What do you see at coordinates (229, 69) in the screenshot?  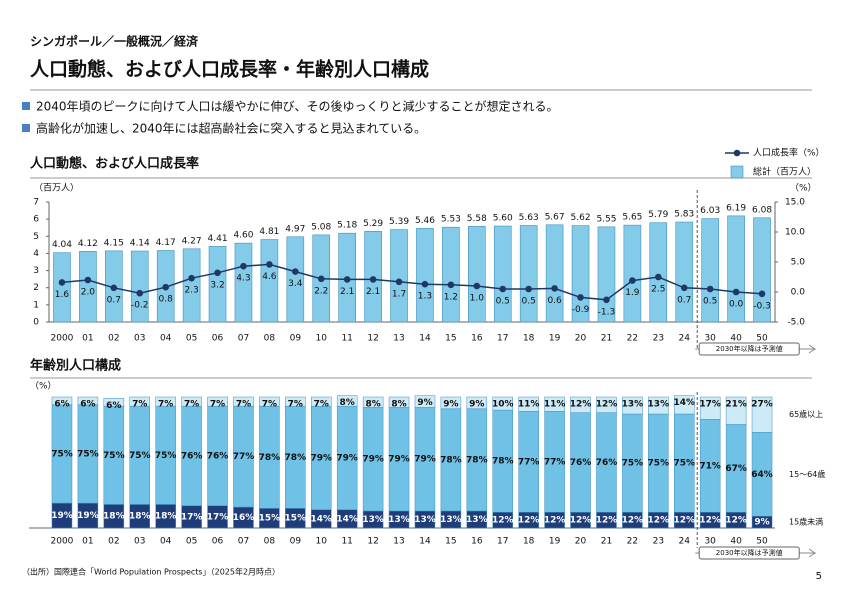 I see `slide-title: 人口動態、および人口成長率・年齢別人口構成` at bounding box center [229, 69].